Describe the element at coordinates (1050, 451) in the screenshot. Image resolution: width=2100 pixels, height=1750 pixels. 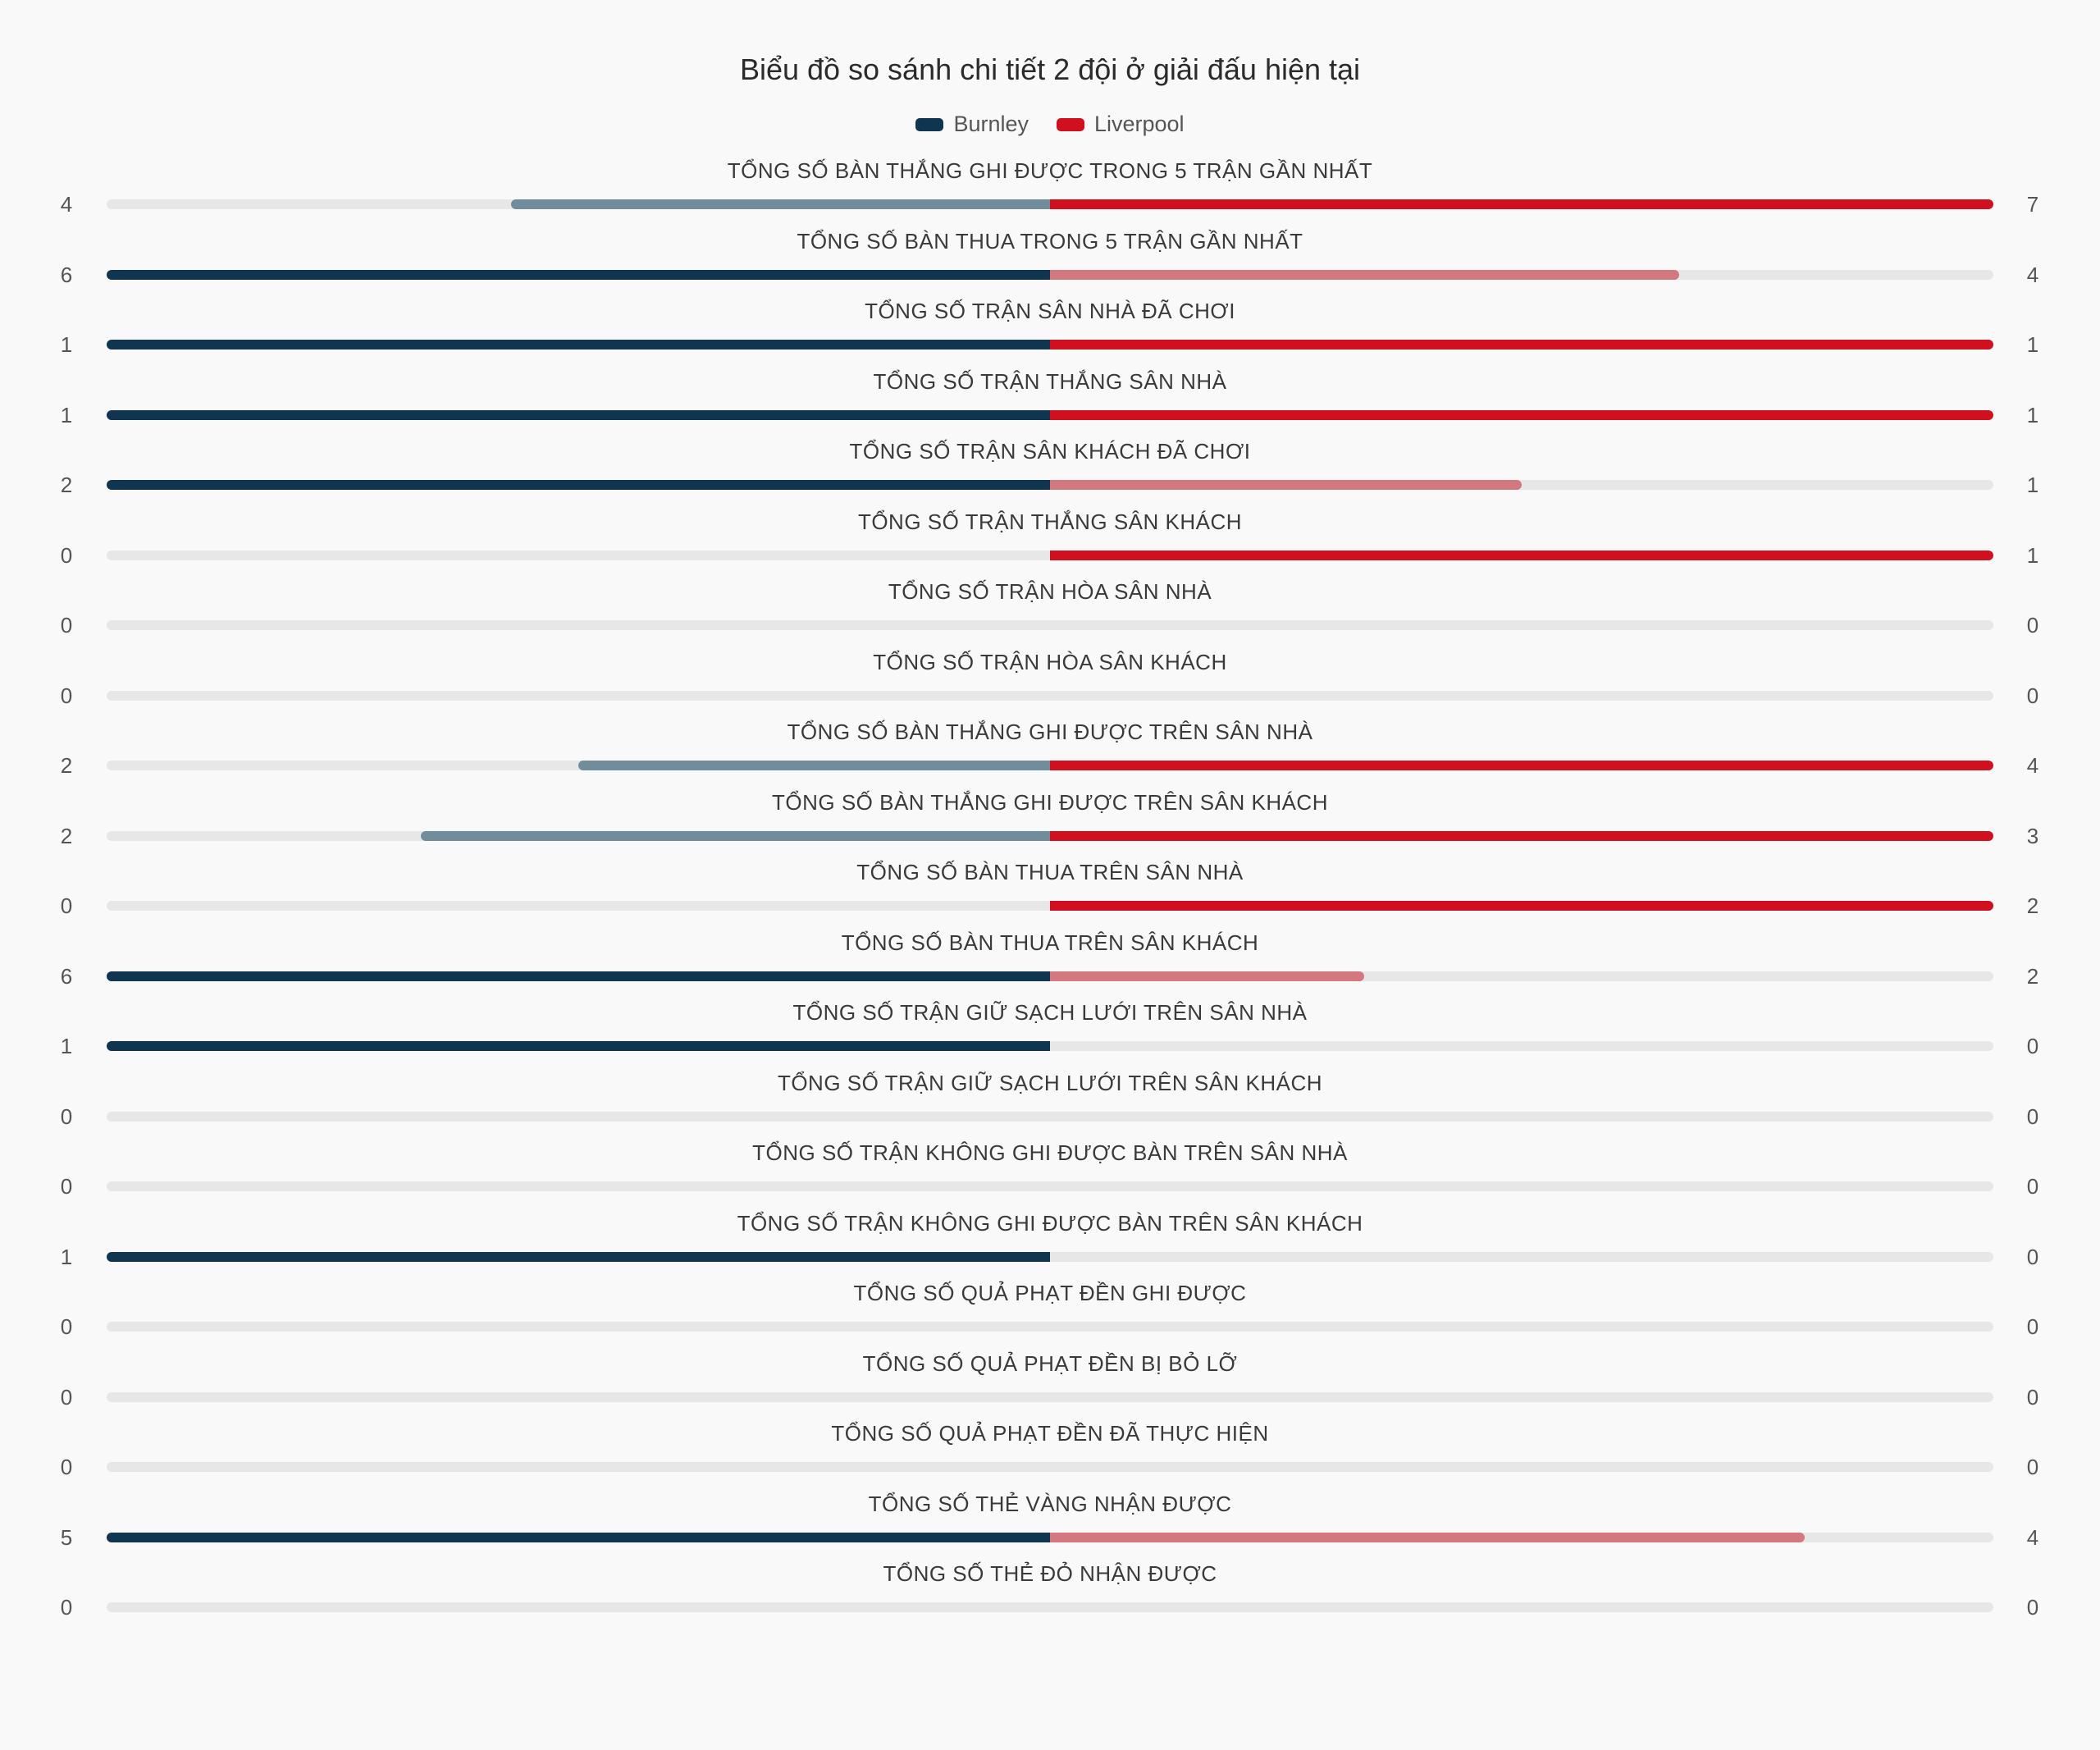
I see `row-label: TỔNG SỐ TRẬN SÂN KHÁCH ĐÃ CHƠI` at that location.